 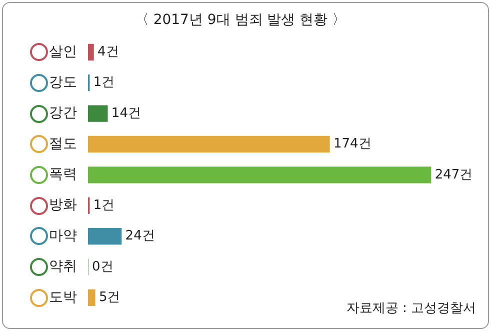 What do you see at coordinates (63, 52) in the screenshot?
I see `y-tick-label: 살인` at bounding box center [63, 52].